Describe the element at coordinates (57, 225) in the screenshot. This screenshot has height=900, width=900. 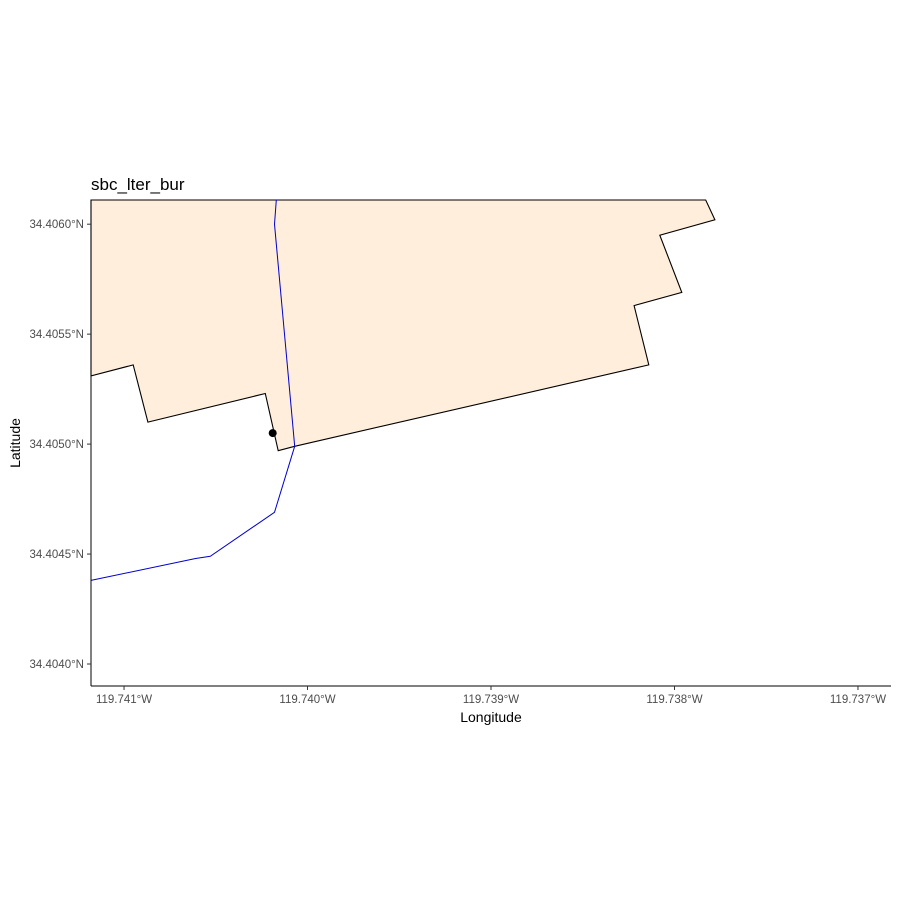
I see `y-tick-label: 34.4060°N` at that location.